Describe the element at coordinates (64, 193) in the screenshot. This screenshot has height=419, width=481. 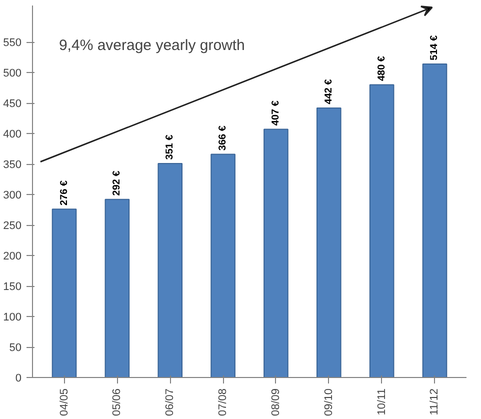
I see `data-label: 276 €` at that location.